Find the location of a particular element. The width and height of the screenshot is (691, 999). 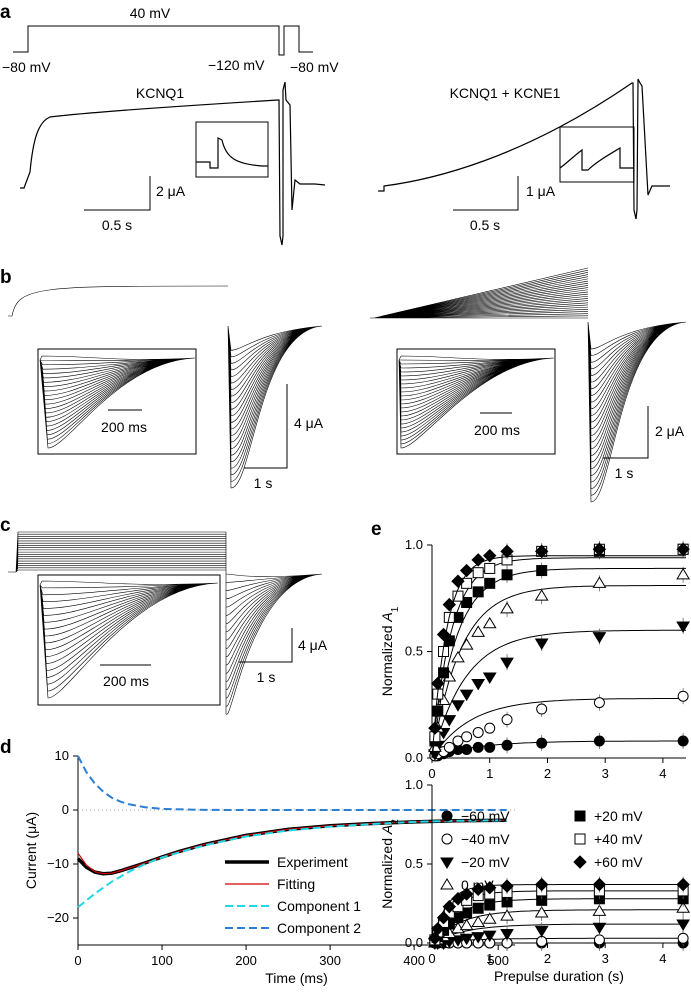

panel-b-right-traces is located at coordinates (528, 385).